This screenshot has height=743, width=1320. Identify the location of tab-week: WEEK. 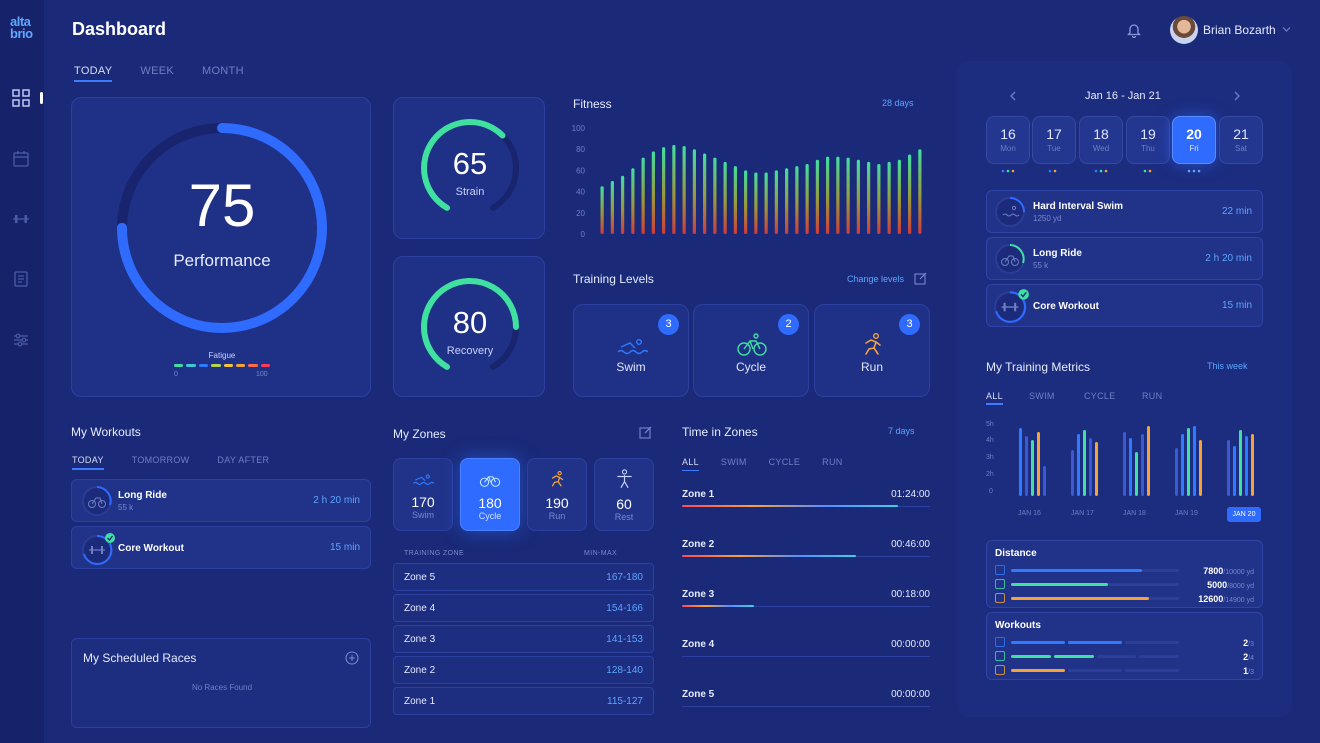
(157, 71).